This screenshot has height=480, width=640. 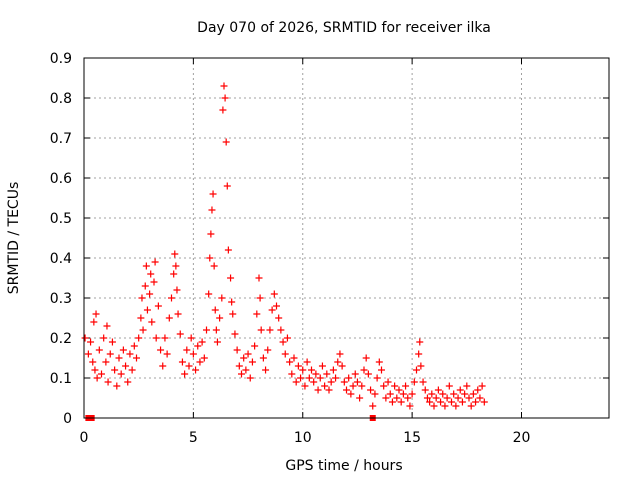 What do you see at coordinates (61, 99) in the screenshot?
I see `y-tick-label: 0.8` at bounding box center [61, 99].